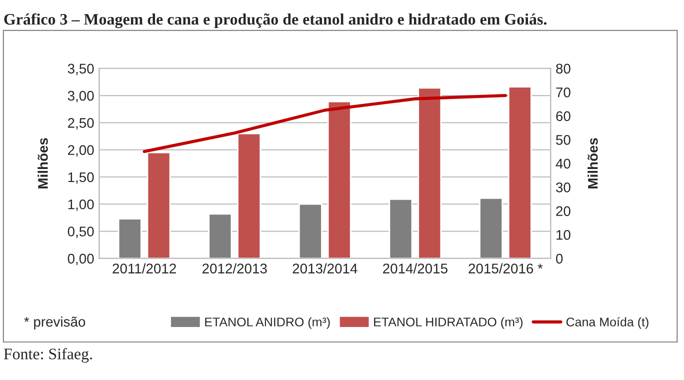 The height and width of the screenshot is (380, 684). What do you see at coordinates (81, 205) in the screenshot?
I see `y-tick-label: 1,00` at bounding box center [81, 205].